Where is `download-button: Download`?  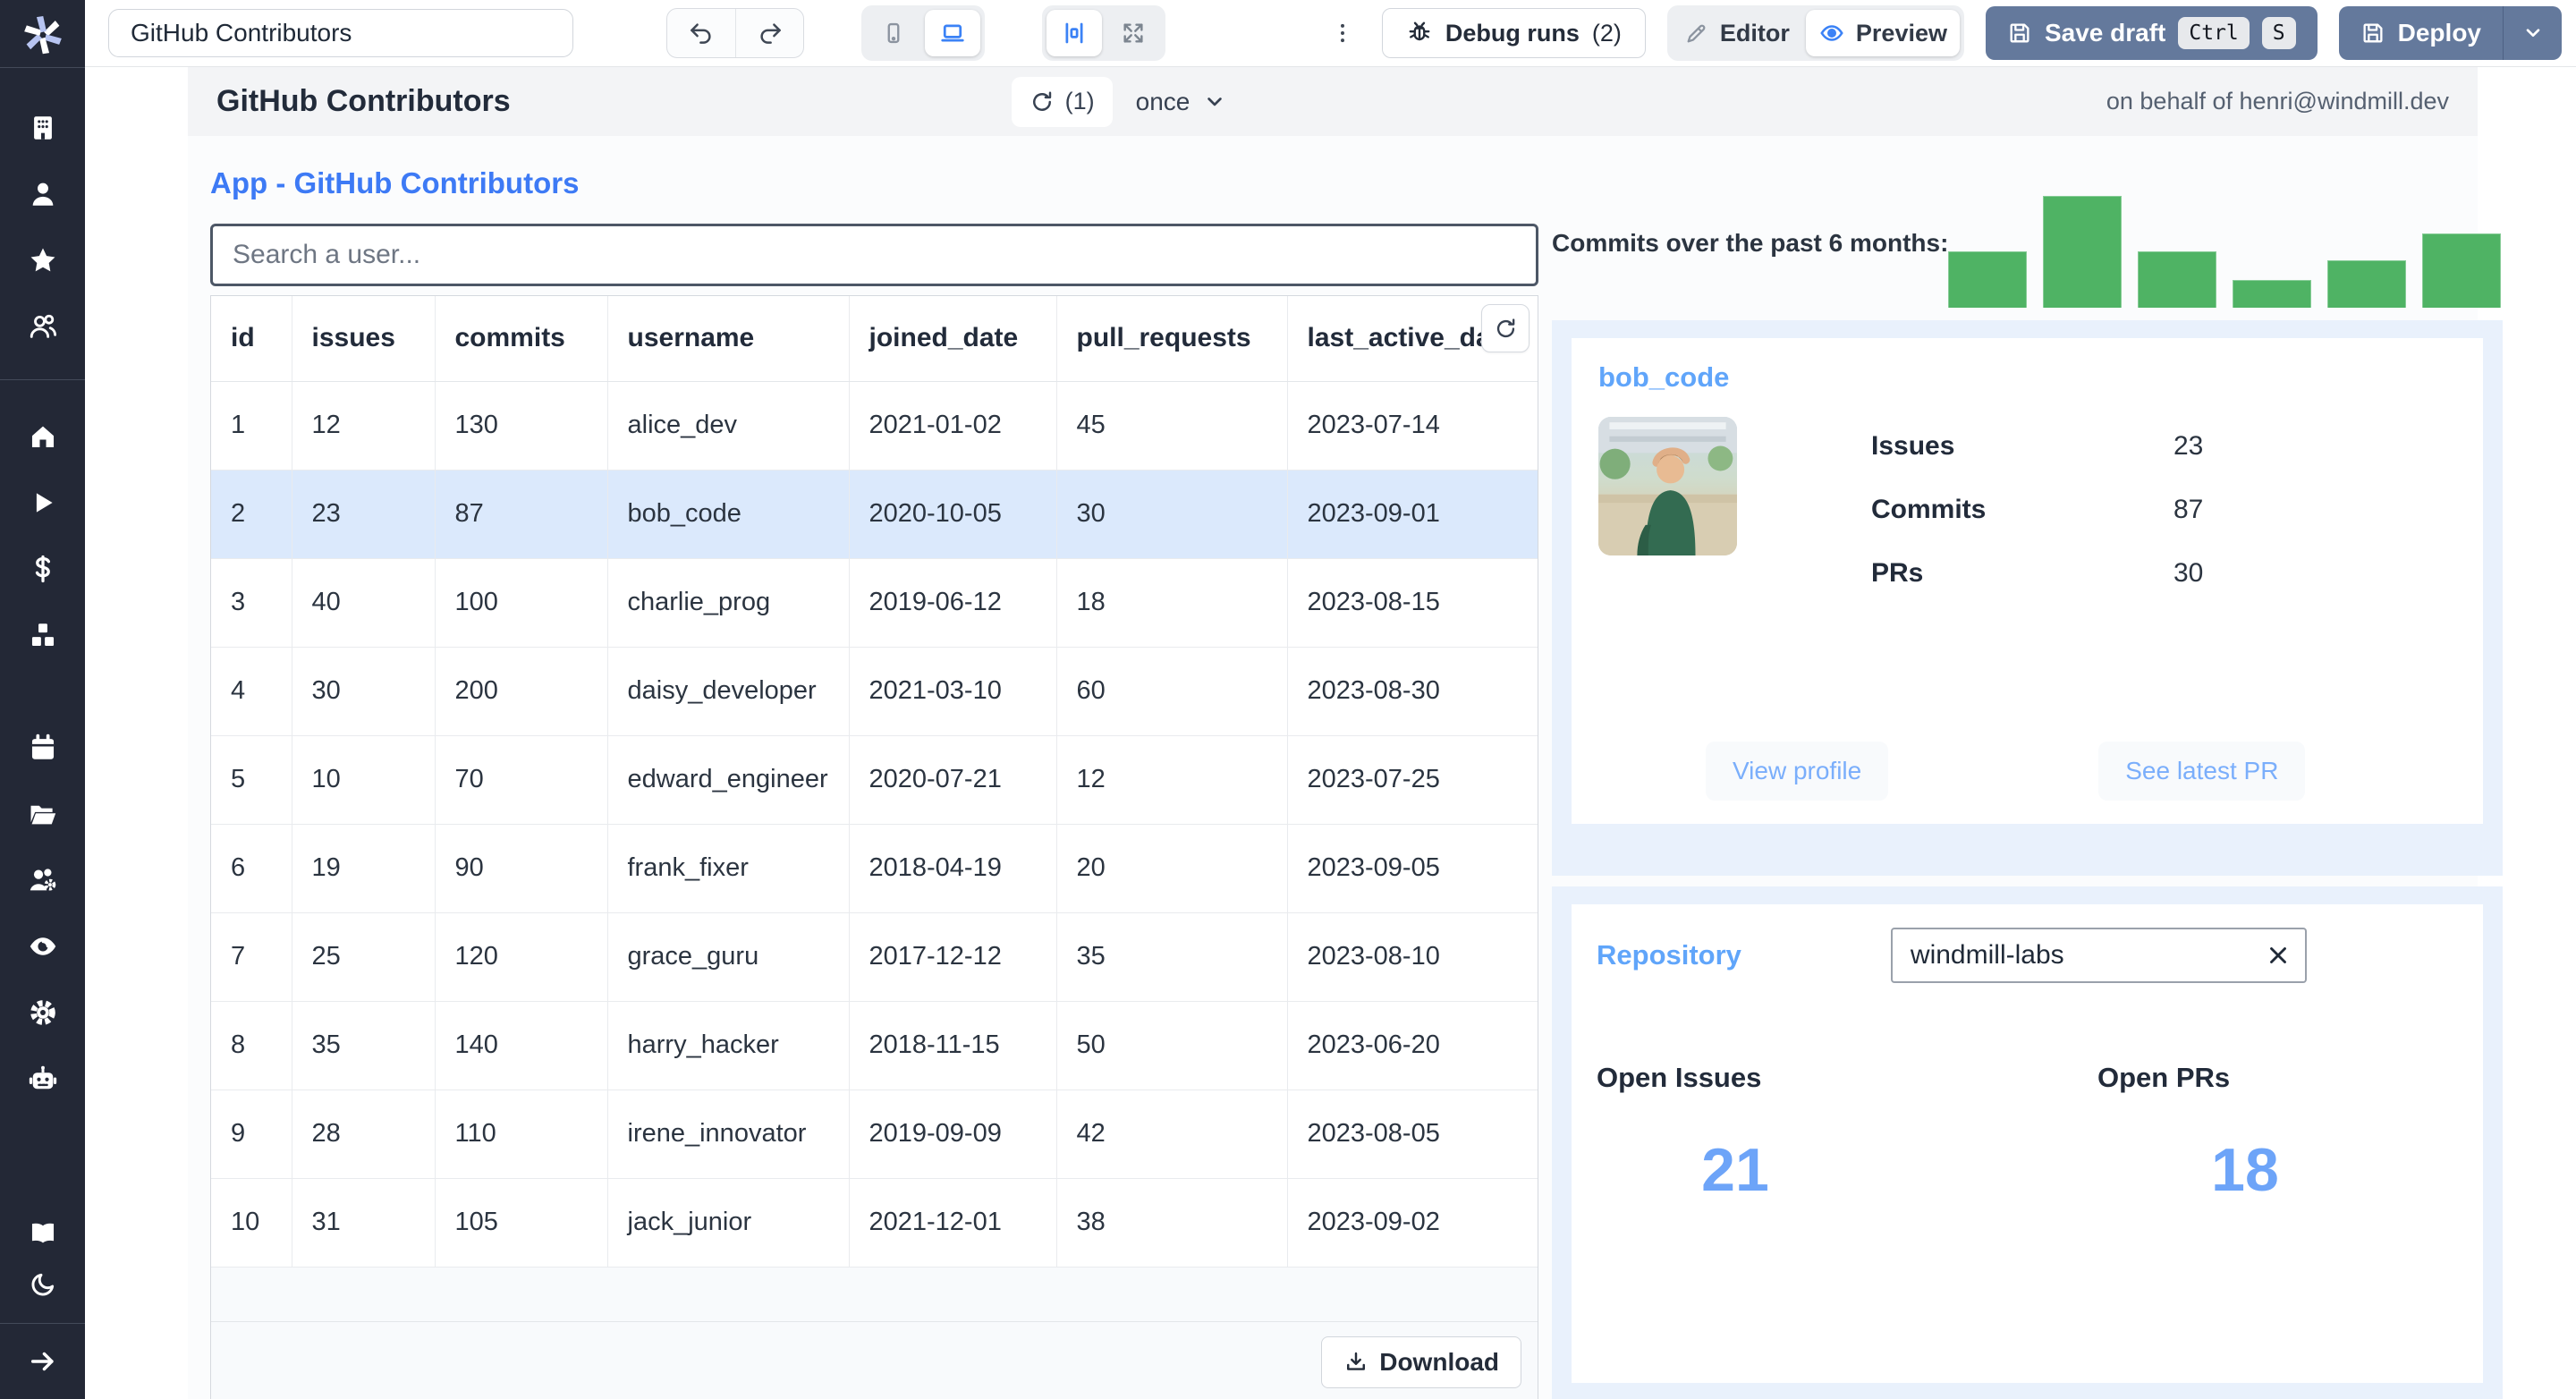
download-button: Download is located at coordinates (1421, 1362).